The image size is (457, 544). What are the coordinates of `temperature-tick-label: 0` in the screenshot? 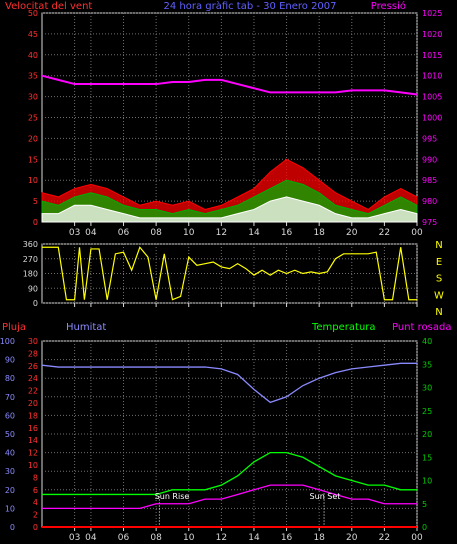 It's located at (424, 527).